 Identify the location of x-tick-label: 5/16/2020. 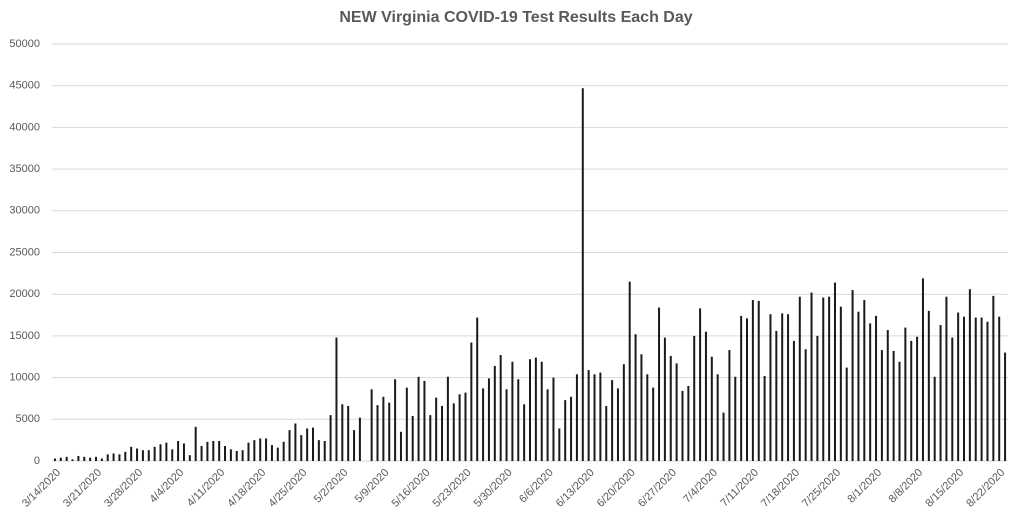
(411, 488).